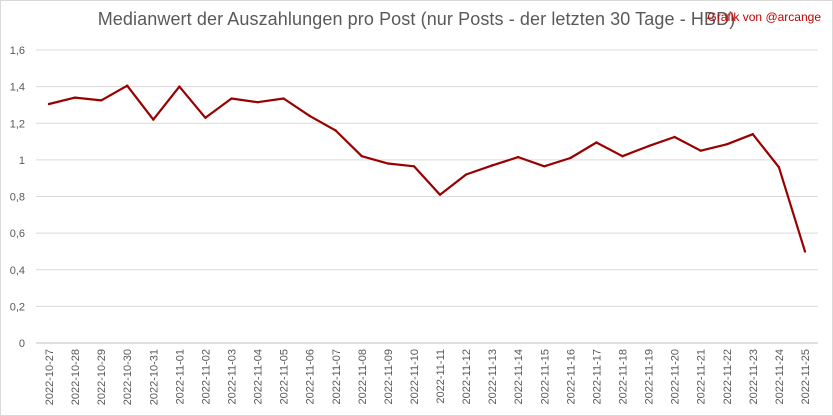 This screenshot has width=833, height=416. I want to click on x-tick-label: 2022-11-05, so click(285, 376).